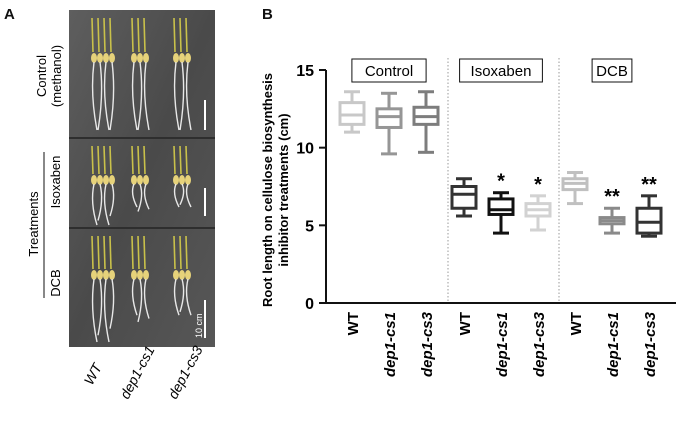  I want to click on panel-b-letter: B, so click(267, 14).